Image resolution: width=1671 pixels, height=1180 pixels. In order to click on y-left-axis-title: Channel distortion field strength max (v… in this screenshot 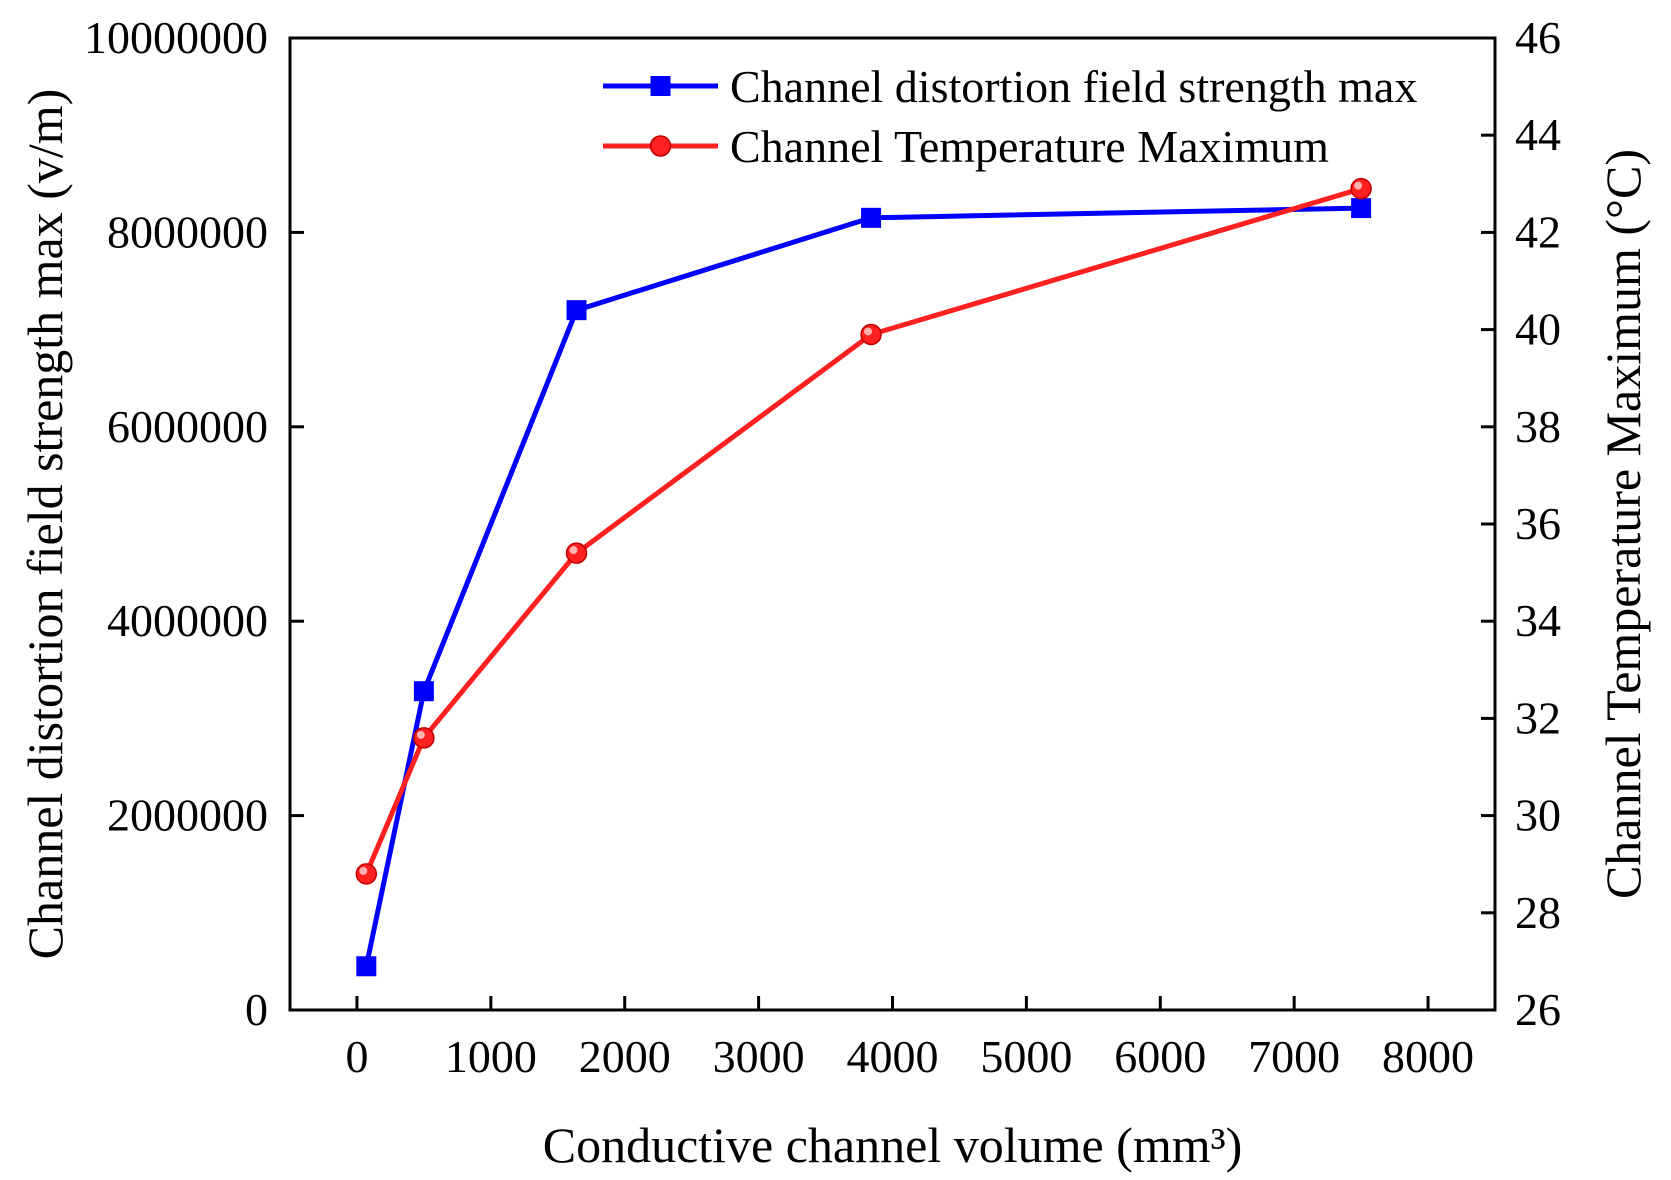, I will do `click(45, 524)`.